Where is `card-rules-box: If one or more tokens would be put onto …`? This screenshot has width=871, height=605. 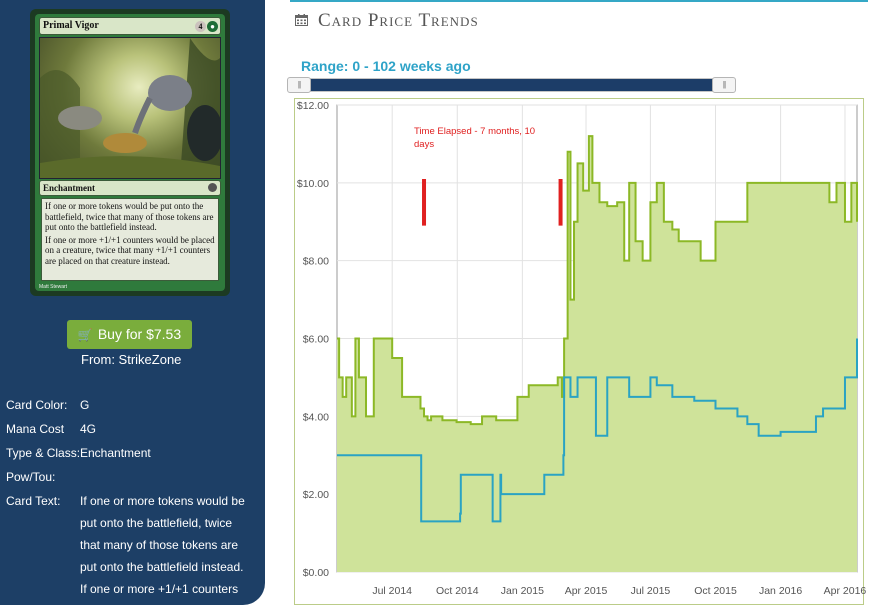
card-rules-box: If one or more tokens would be put onto … is located at coordinates (130, 239).